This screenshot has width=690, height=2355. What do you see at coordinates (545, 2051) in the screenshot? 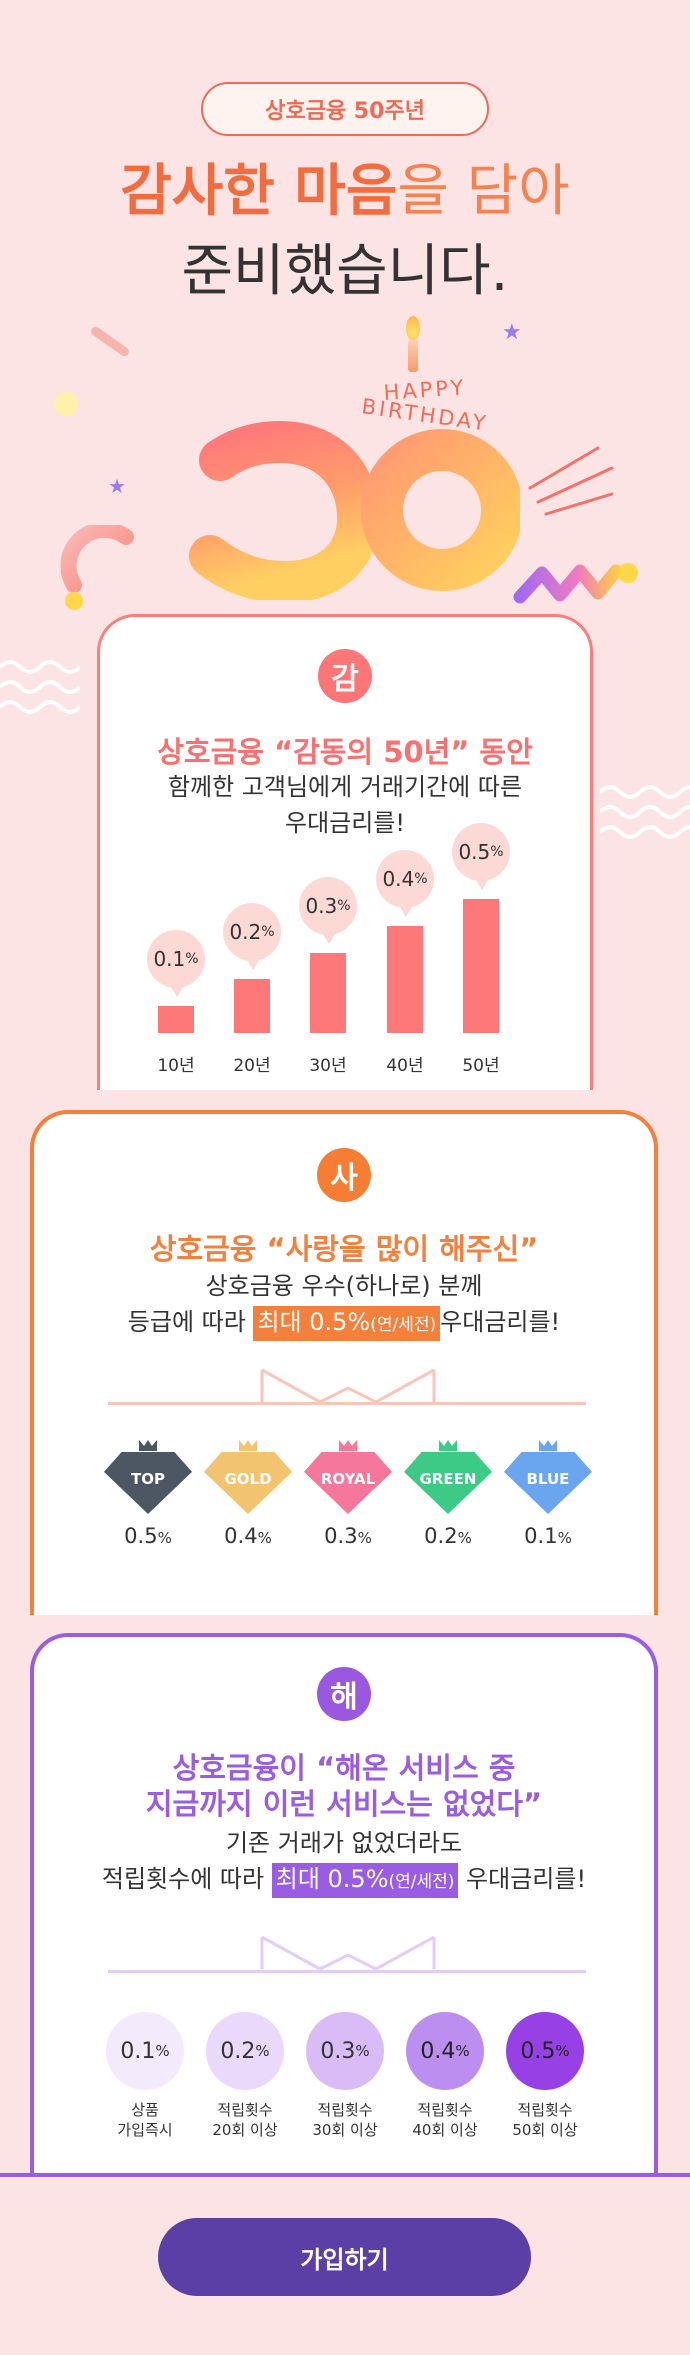
I see `tier-circle: 0.5%` at bounding box center [545, 2051].